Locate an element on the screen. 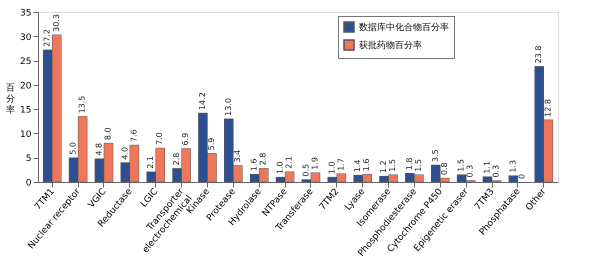 Image resolution: width=600 pixels, height=271 pixels. text: 0.5 is located at coordinates (305, 170).